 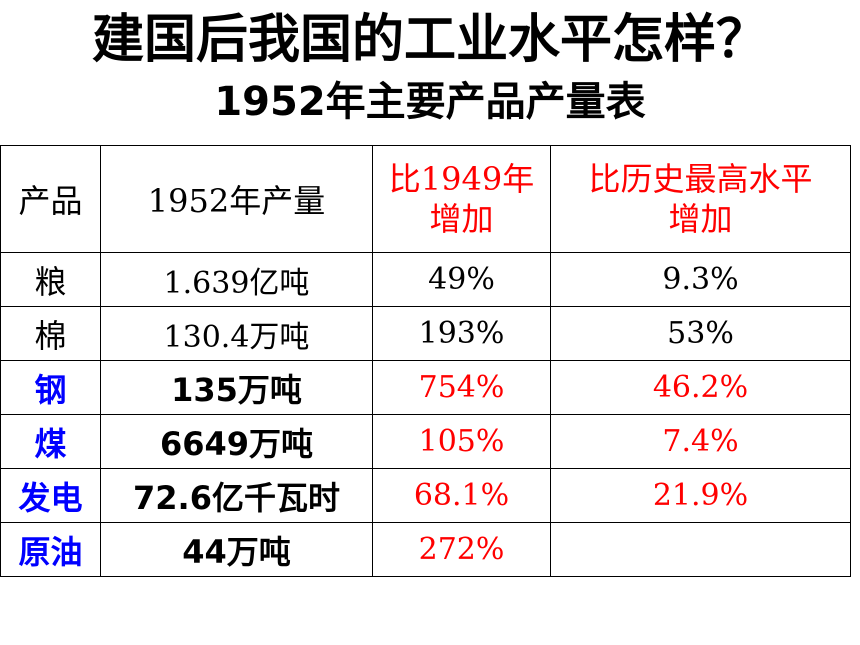 What do you see at coordinates (50, 333) in the screenshot?
I see `product-name: 棉` at bounding box center [50, 333].